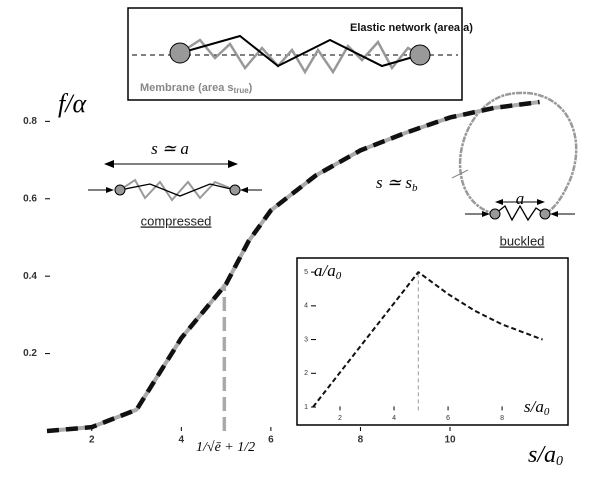  I want to click on x-tick-label: 10, so click(450, 440).